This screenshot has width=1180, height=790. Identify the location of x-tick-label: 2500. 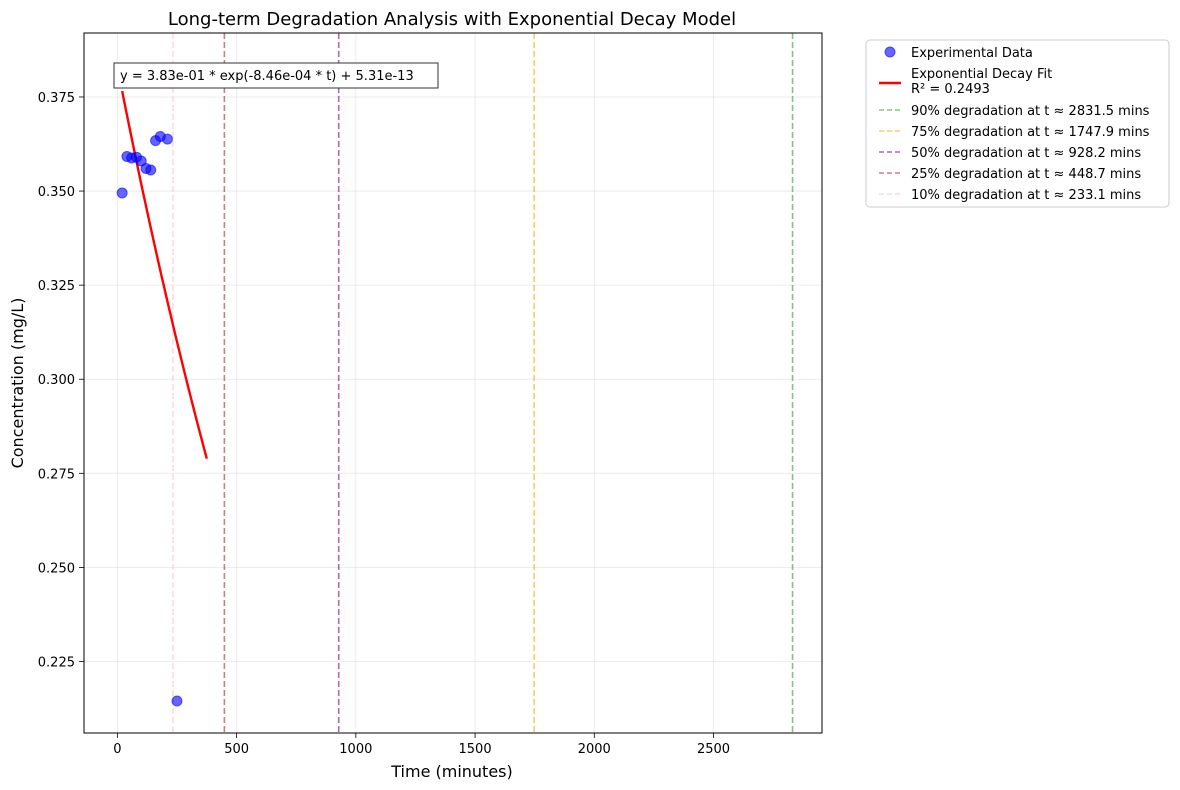
(713, 749).